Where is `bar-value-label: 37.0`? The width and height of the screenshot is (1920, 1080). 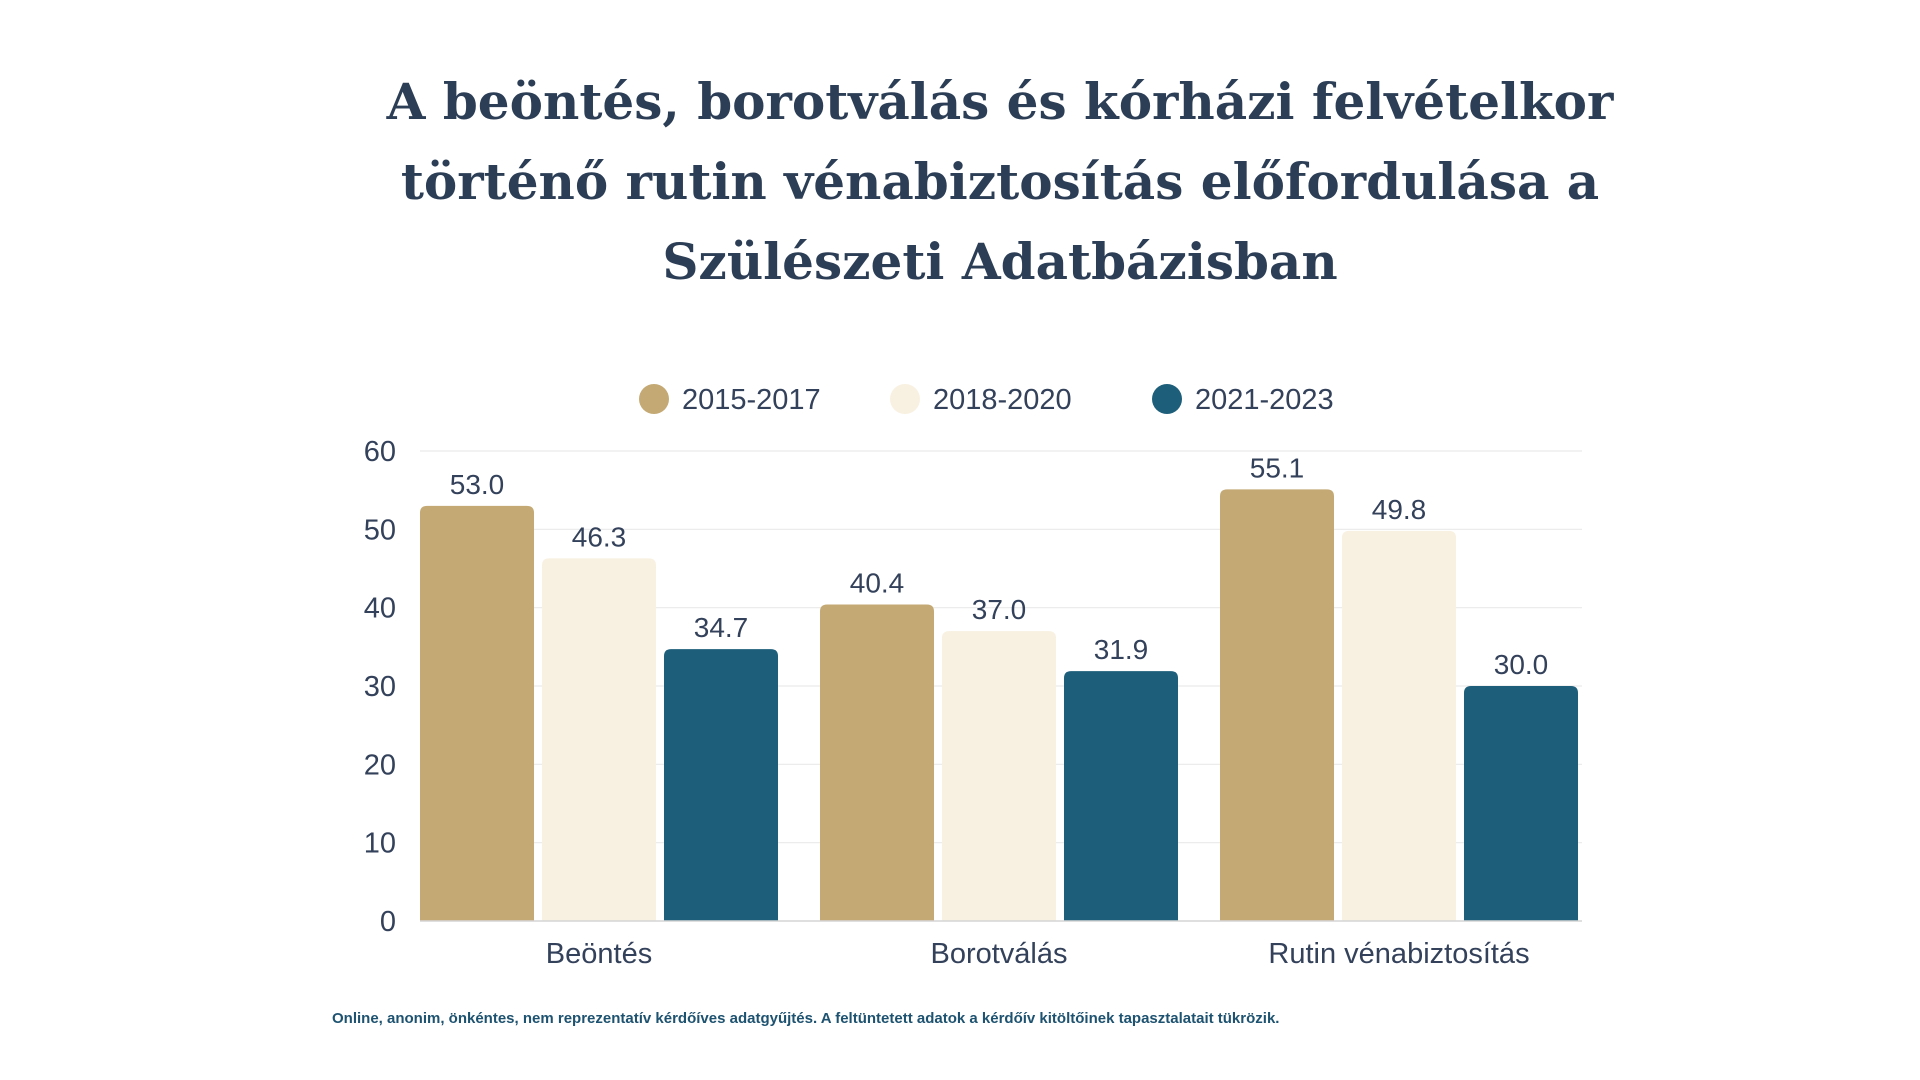 bar-value-label: 37.0 is located at coordinates (999, 609).